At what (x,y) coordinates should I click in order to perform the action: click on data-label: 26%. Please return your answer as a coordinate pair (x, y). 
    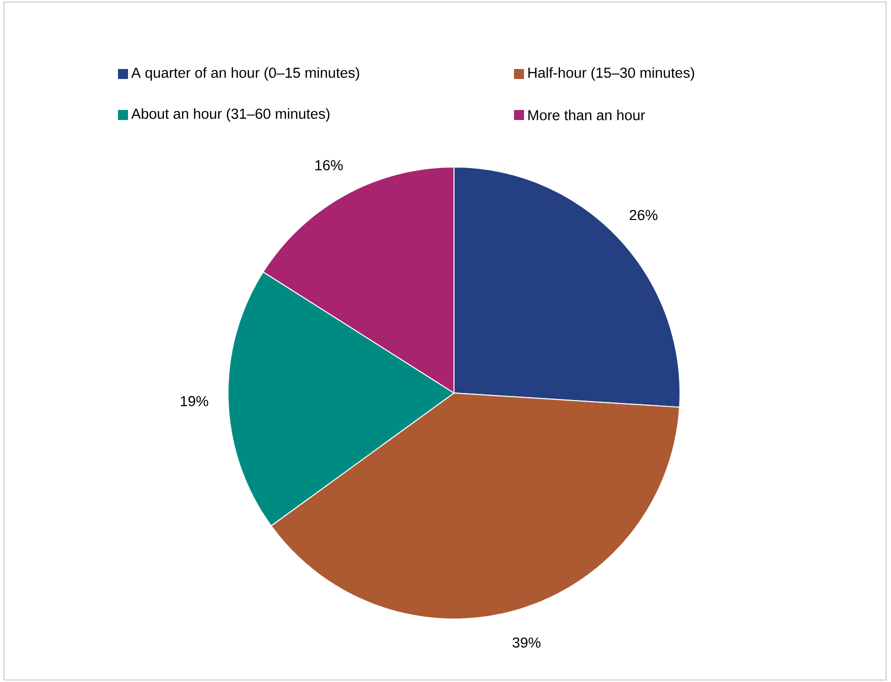
    Looking at the image, I should click on (644, 215).